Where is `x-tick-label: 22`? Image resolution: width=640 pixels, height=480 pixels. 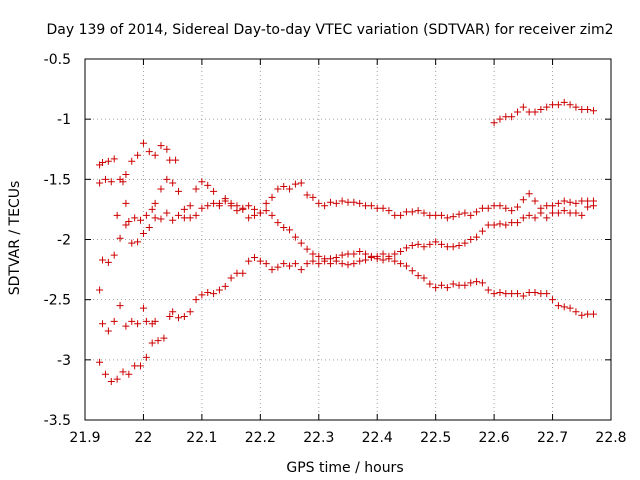
x-tick-label: 22 is located at coordinates (144, 438).